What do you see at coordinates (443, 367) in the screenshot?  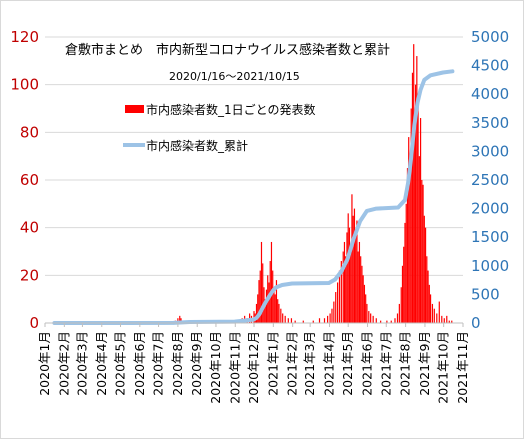 I see `x-tick-label: 2021年10月` at bounding box center [443, 367].